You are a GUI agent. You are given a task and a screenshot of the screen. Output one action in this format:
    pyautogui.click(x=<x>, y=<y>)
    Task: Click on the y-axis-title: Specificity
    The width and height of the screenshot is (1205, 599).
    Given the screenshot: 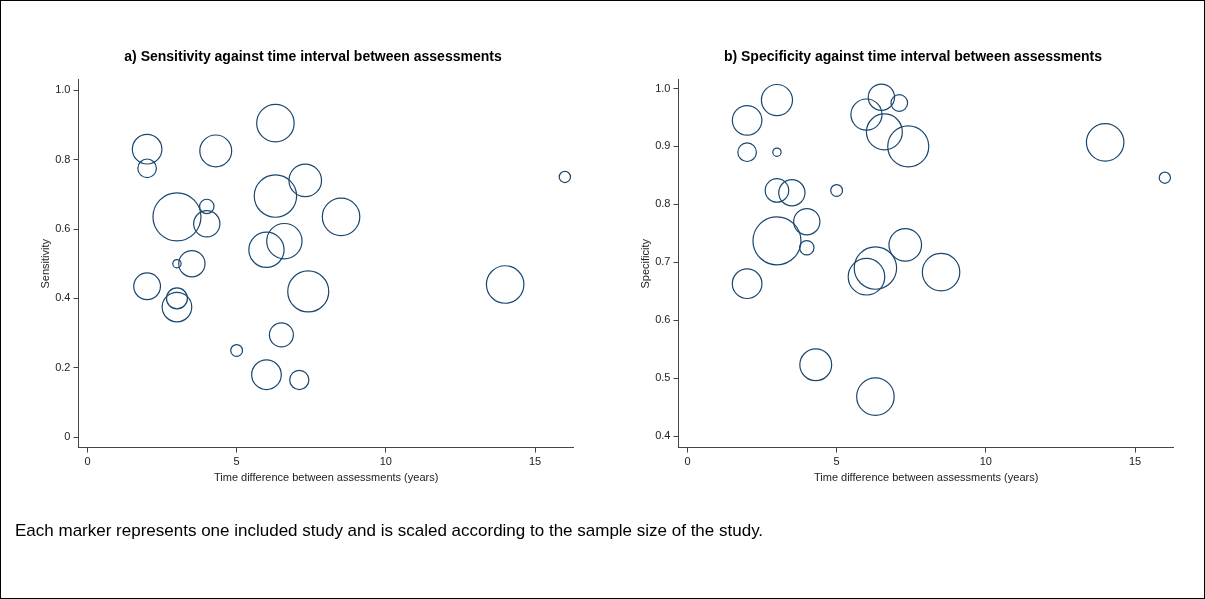 What is the action you would take?
    pyautogui.click(x=644, y=263)
    